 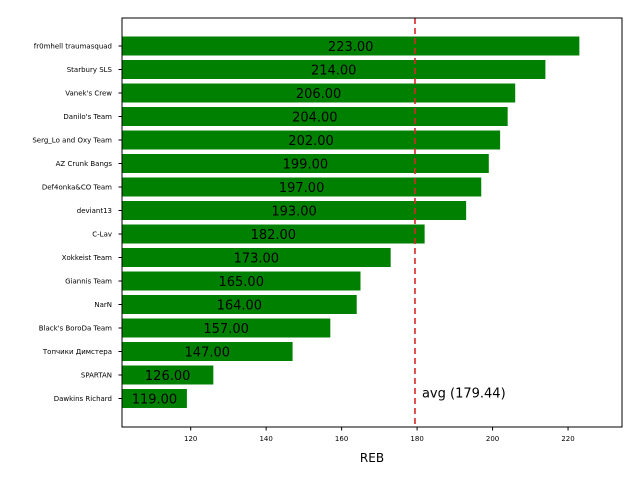 What do you see at coordinates (87, 117) in the screenshot?
I see `category-label: Danilo's Team` at bounding box center [87, 117].